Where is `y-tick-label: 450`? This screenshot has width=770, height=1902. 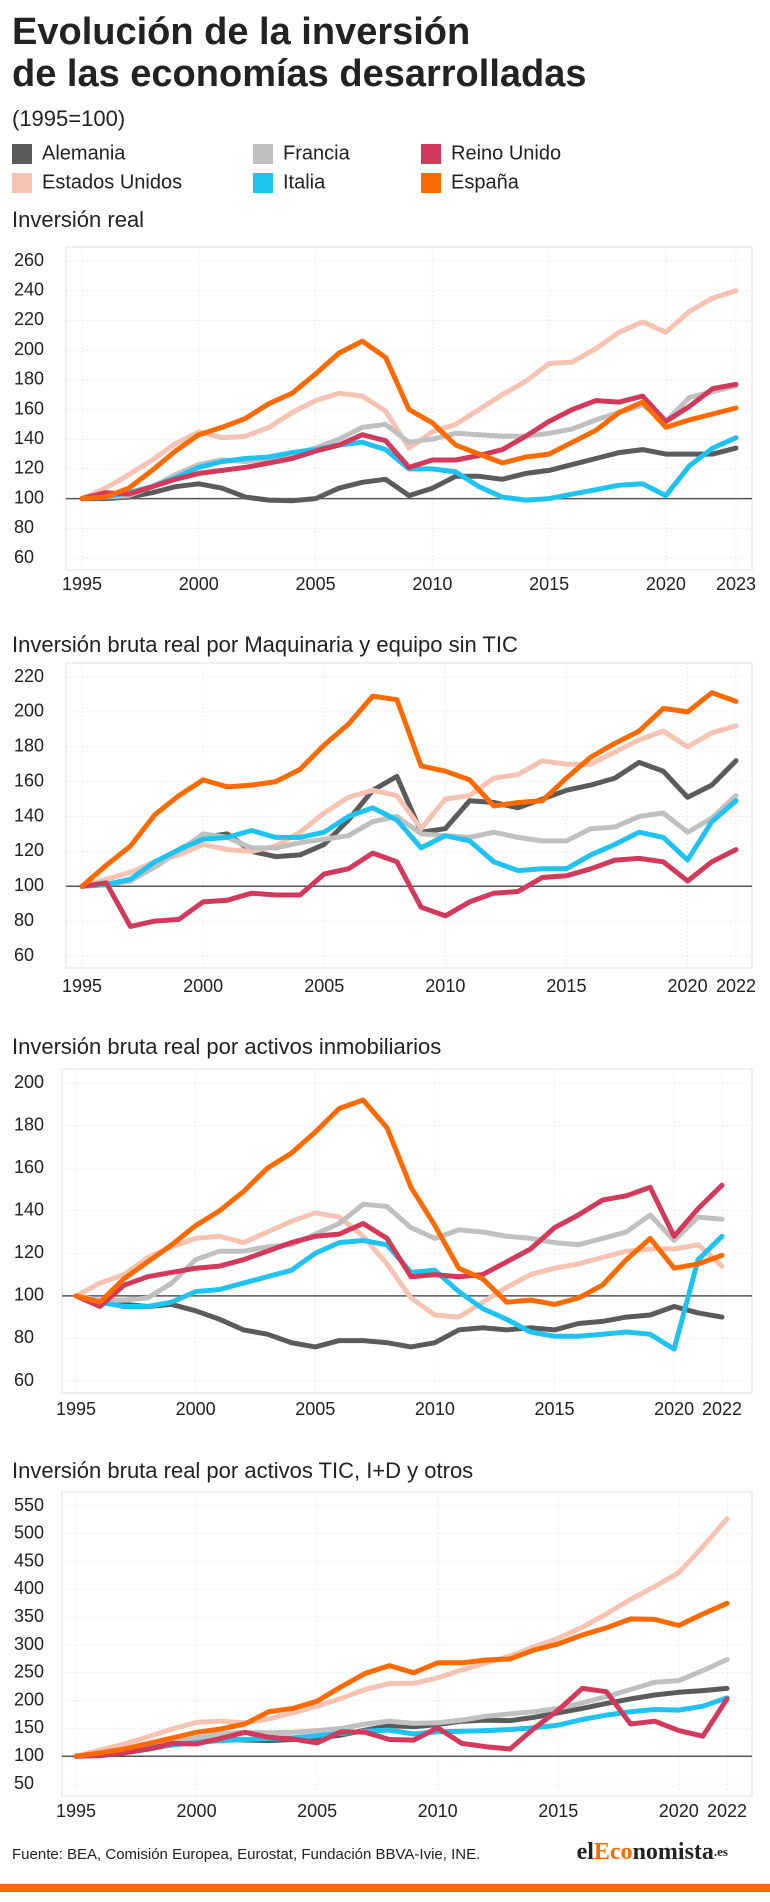 y-tick-label: 450 is located at coordinates (29, 1560).